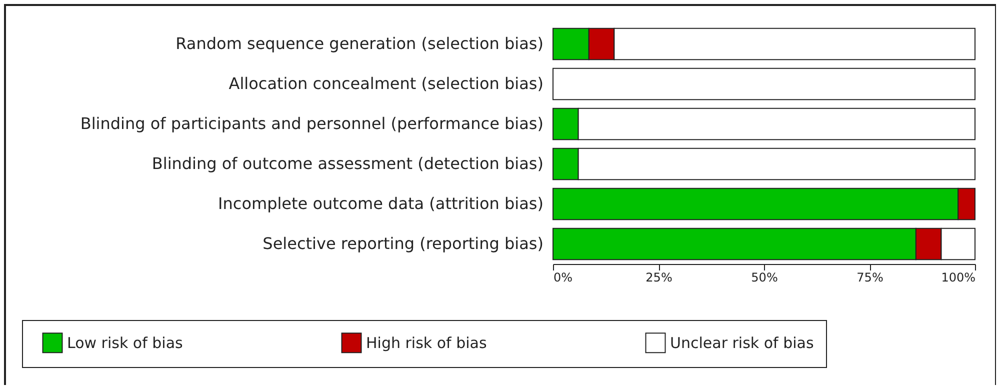 The width and height of the screenshot is (1000, 389). I want to click on y-tick-label: Incomplete outcome data (attrition bias), so click(381, 203).